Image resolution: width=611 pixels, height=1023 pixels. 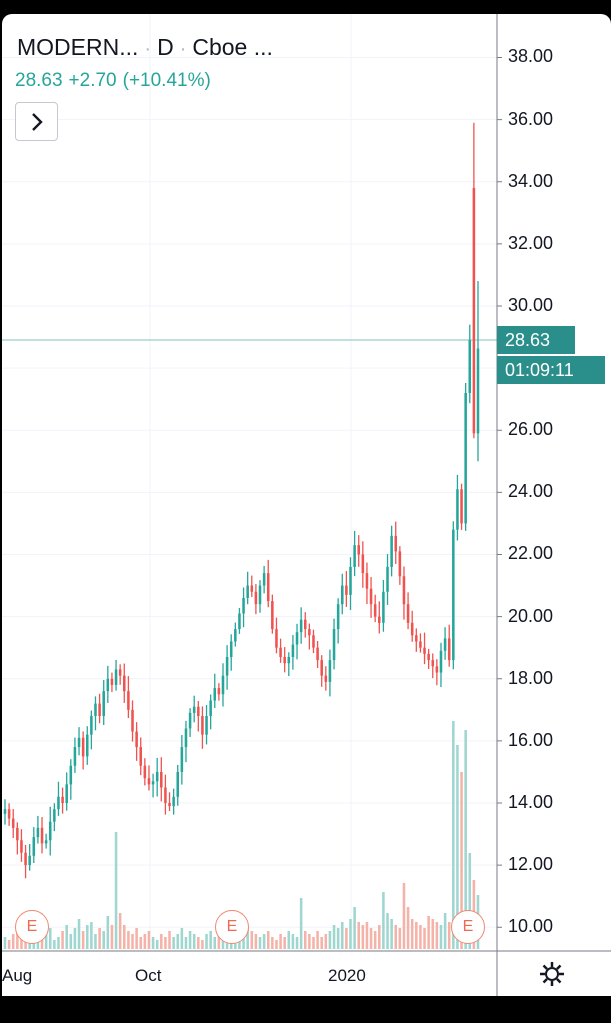 I want to click on price-axis-label: 32.00, so click(x=531, y=242).